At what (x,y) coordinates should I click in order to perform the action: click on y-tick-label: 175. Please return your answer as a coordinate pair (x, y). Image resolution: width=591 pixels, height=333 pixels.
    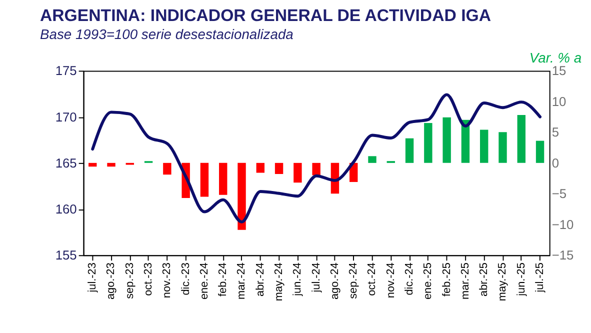
    Looking at the image, I should click on (66, 70).